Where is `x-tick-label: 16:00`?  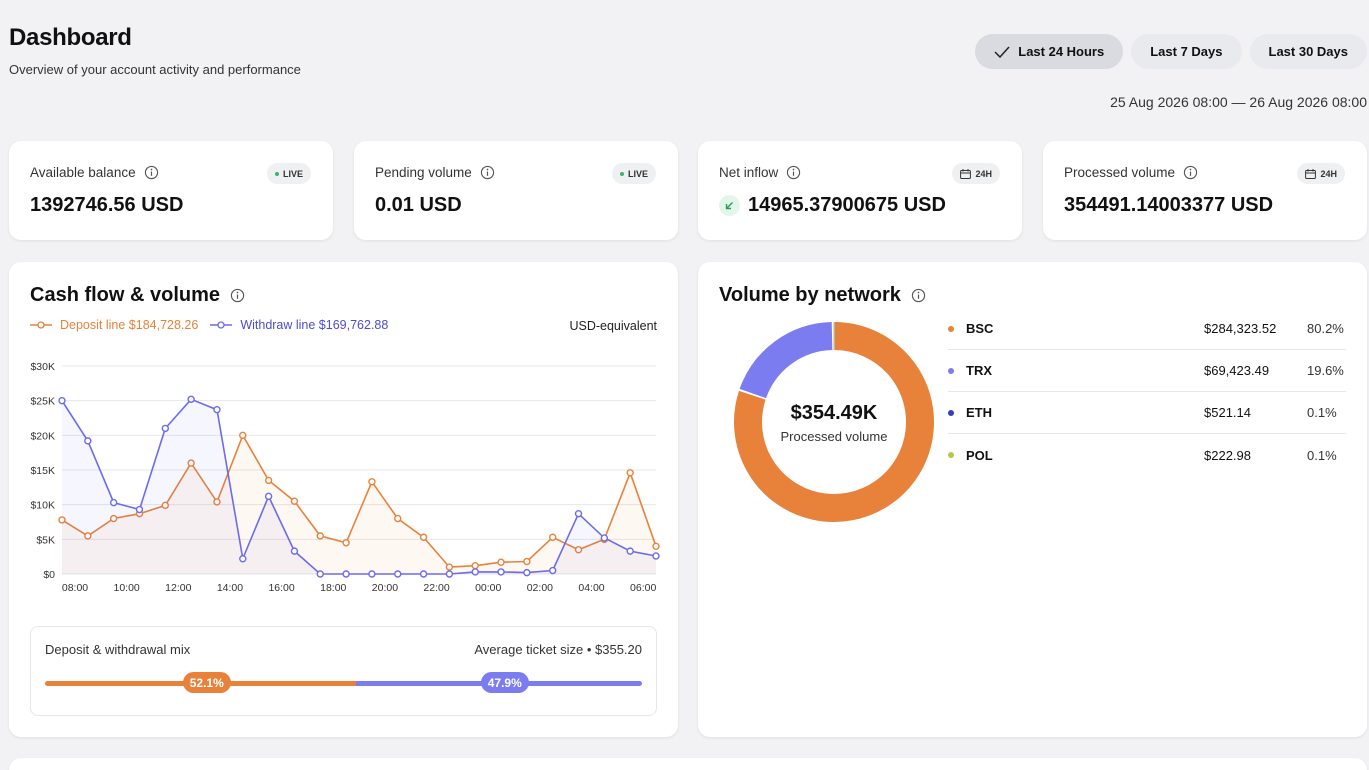
x-tick-label: 16:00 is located at coordinates (281, 588).